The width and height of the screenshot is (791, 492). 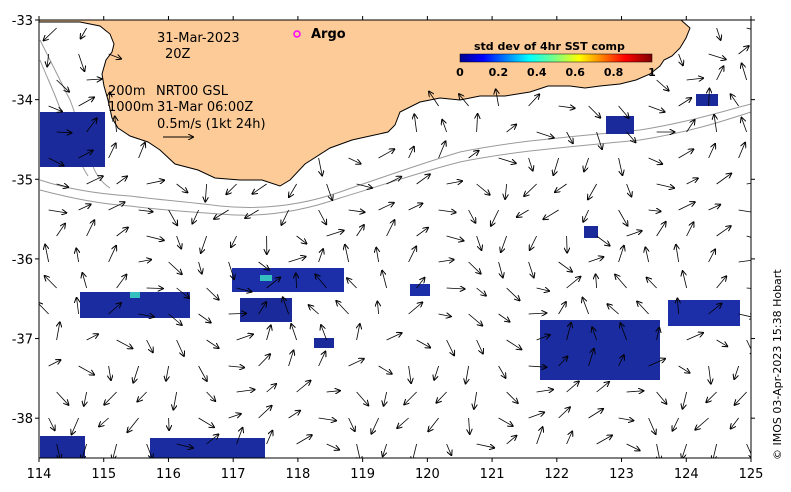 What do you see at coordinates (178, 54) in the screenshot?
I see `time-label: 20Z` at bounding box center [178, 54].